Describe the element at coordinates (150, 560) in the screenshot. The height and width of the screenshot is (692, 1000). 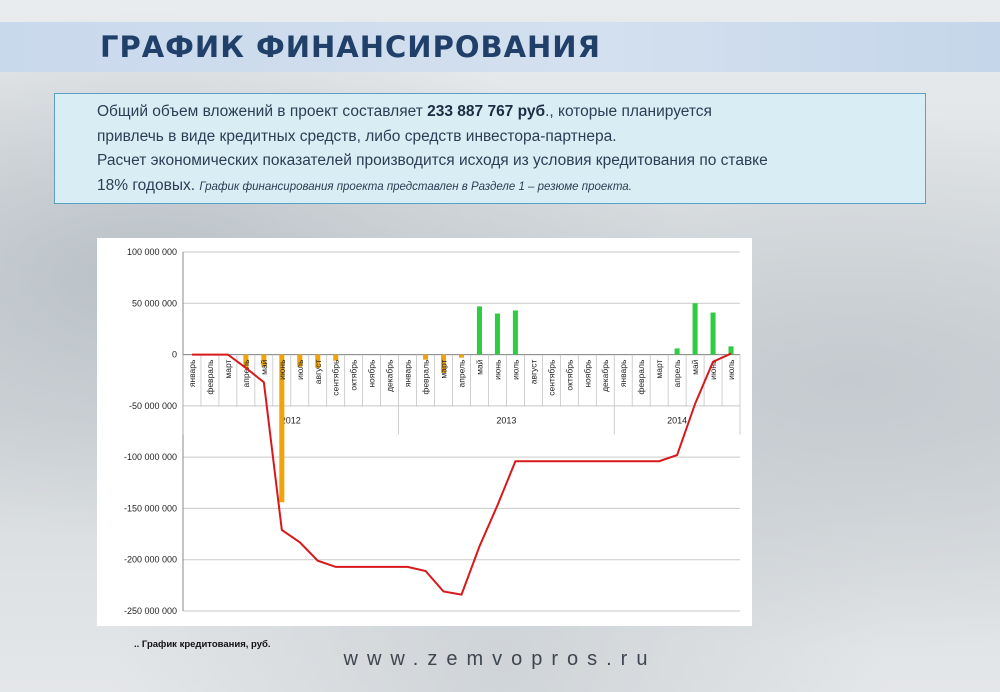
I see `y-tick-label: -200 000 000` at that location.